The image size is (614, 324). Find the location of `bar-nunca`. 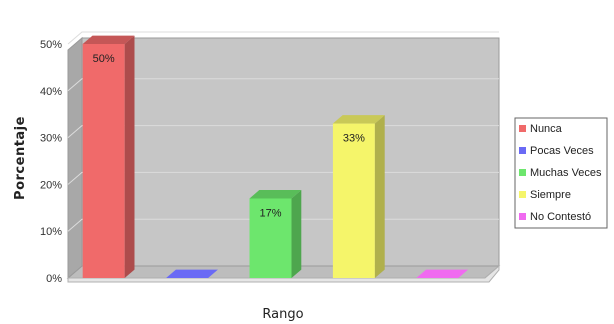

bar-nunca is located at coordinates (108, 156).